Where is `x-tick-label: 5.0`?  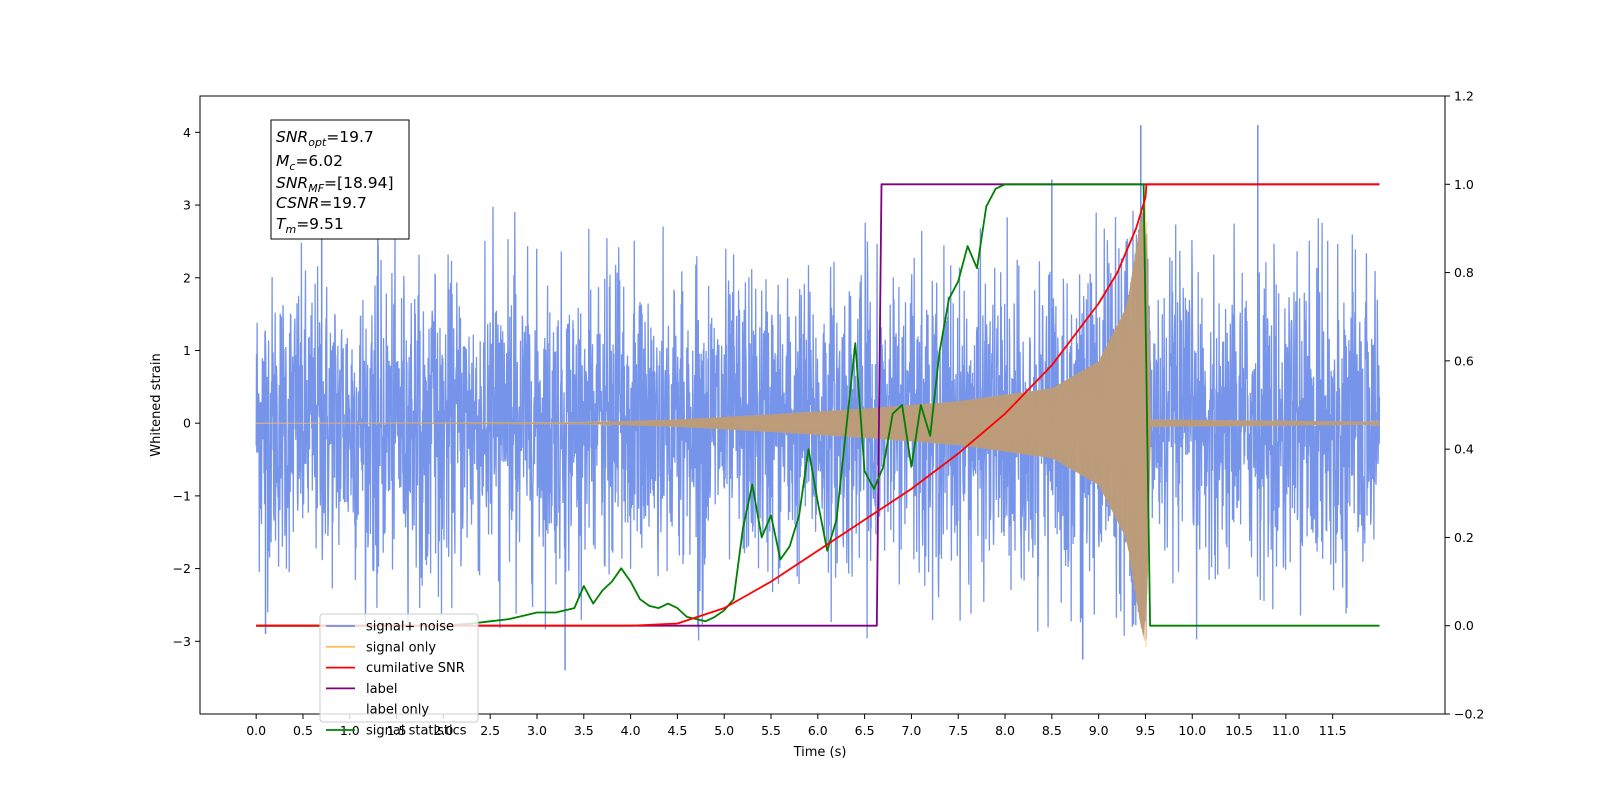
x-tick-label: 5.0 is located at coordinates (724, 730).